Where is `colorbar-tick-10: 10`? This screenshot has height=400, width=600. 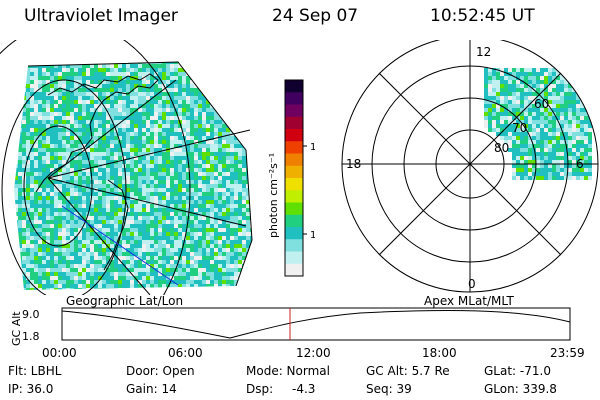 colorbar-tick-10: 10 is located at coordinates (312, 235).